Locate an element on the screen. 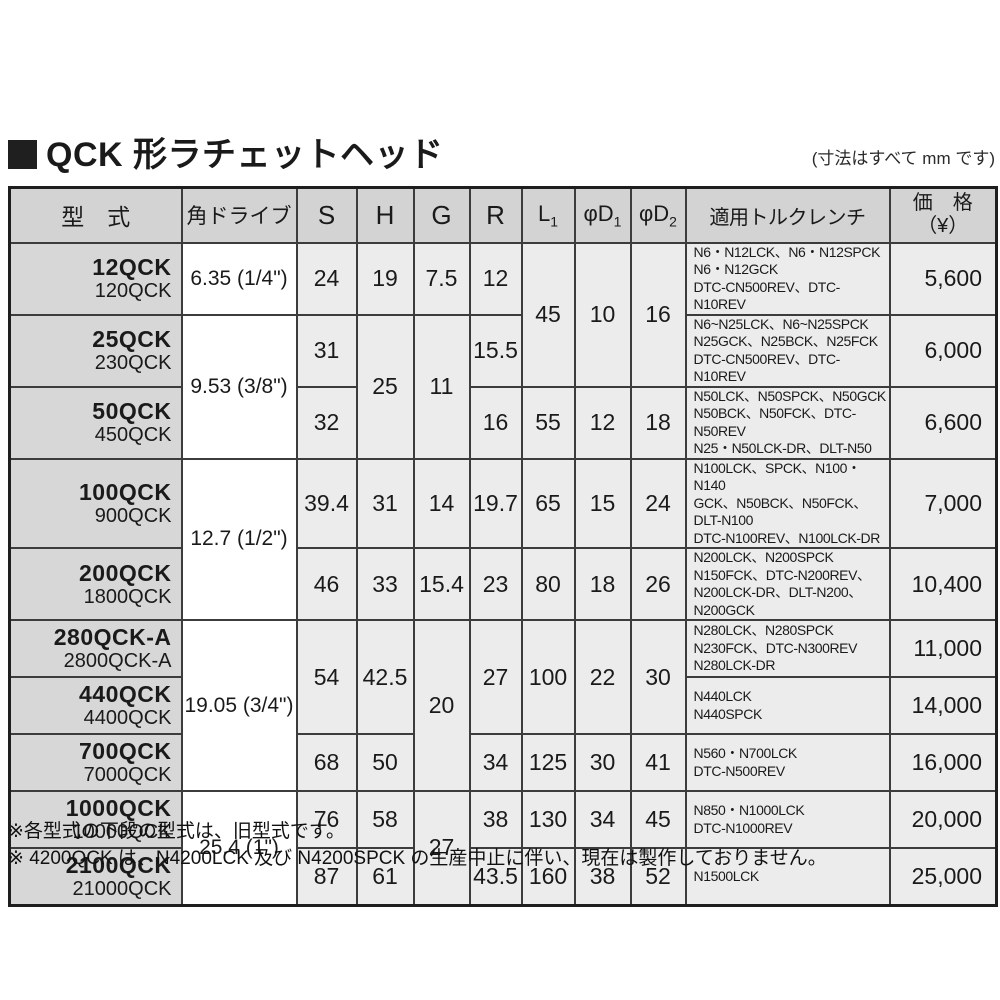 The height and width of the screenshot is (1000, 1000). cell-model: 2100QCK 21000QCK is located at coordinates (95, 876).